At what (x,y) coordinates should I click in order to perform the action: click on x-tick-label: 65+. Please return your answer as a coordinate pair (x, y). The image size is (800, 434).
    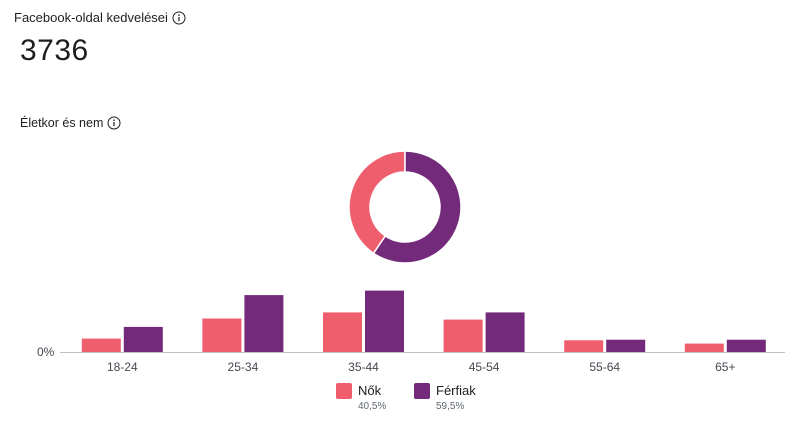
    Looking at the image, I should click on (725, 367).